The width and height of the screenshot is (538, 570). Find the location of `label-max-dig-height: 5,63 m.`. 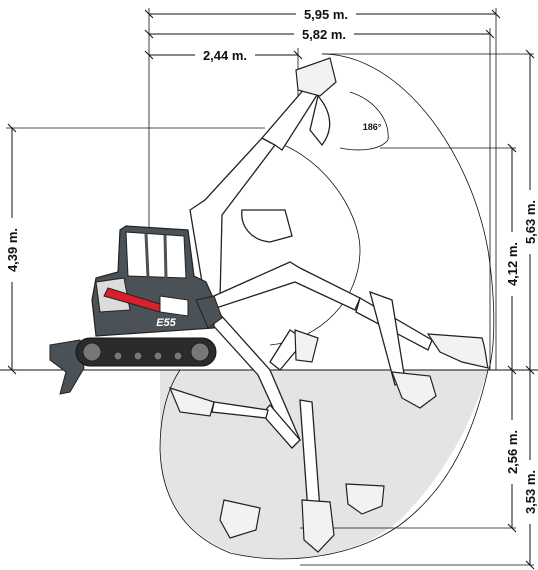

label-max-dig-height: 5,63 m. is located at coordinates (530, 222).